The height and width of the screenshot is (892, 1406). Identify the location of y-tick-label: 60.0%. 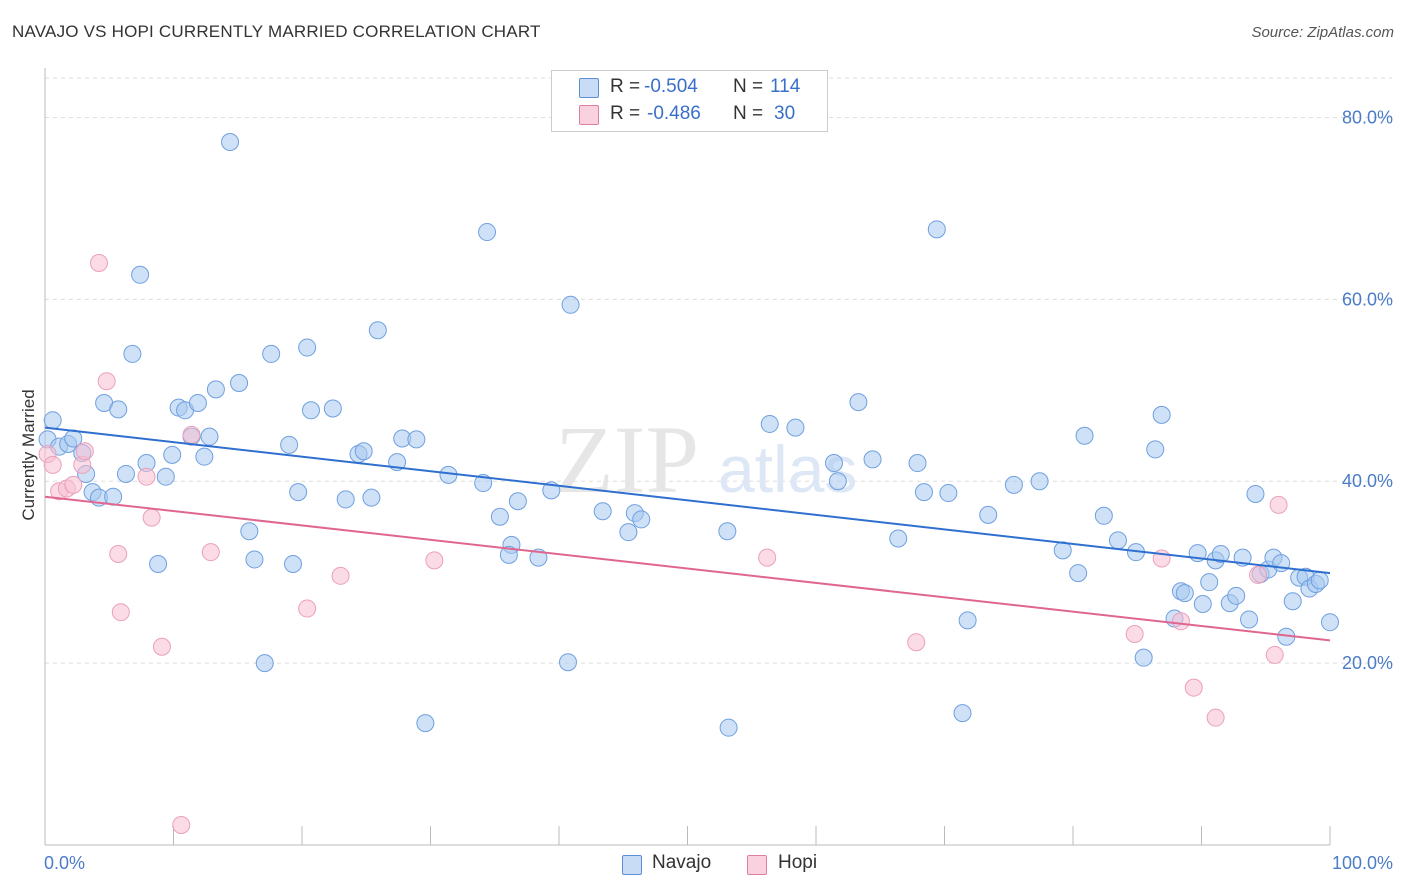
(1367, 299).